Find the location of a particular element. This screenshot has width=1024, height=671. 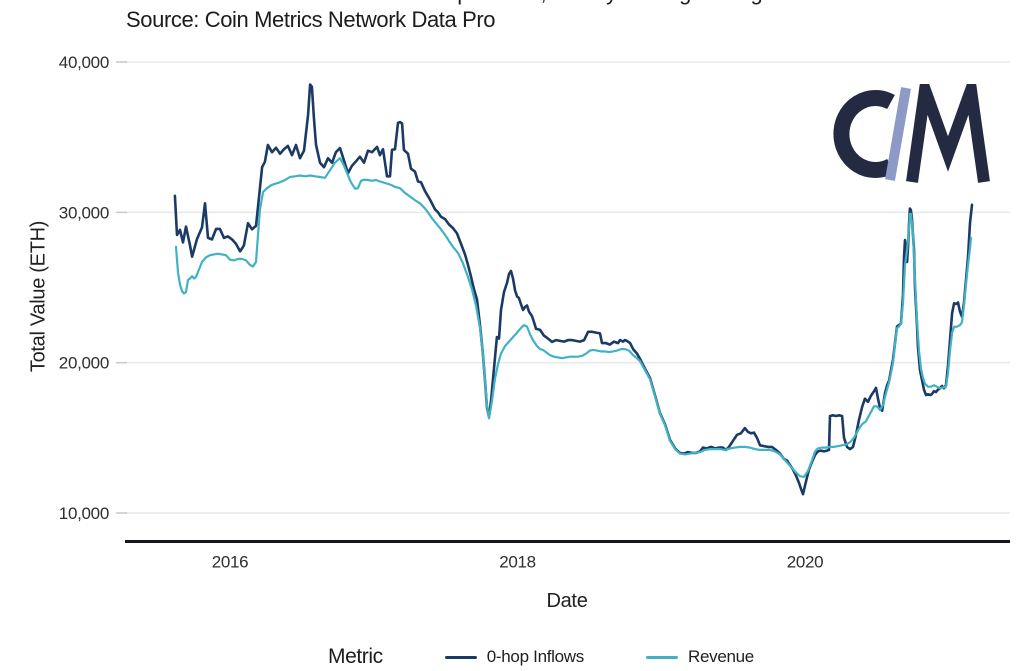

legend-label: Revenue is located at coordinates (720, 656).